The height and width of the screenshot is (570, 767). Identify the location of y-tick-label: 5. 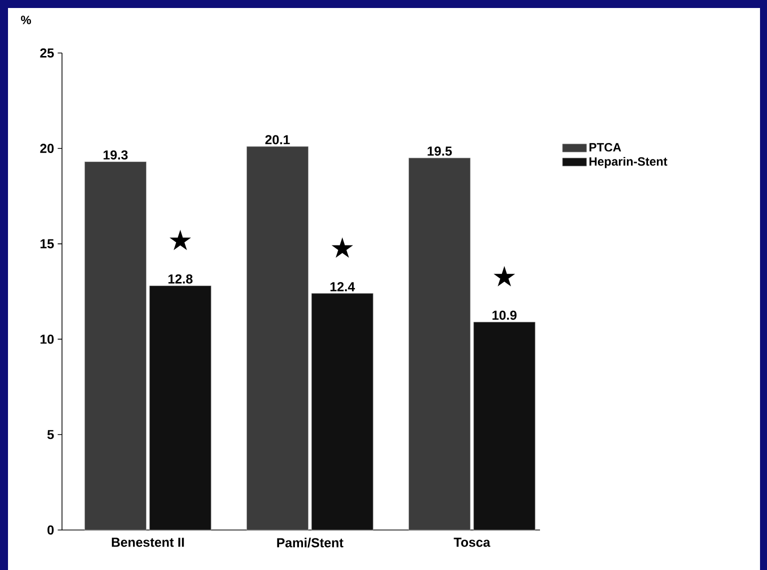
(50, 435).